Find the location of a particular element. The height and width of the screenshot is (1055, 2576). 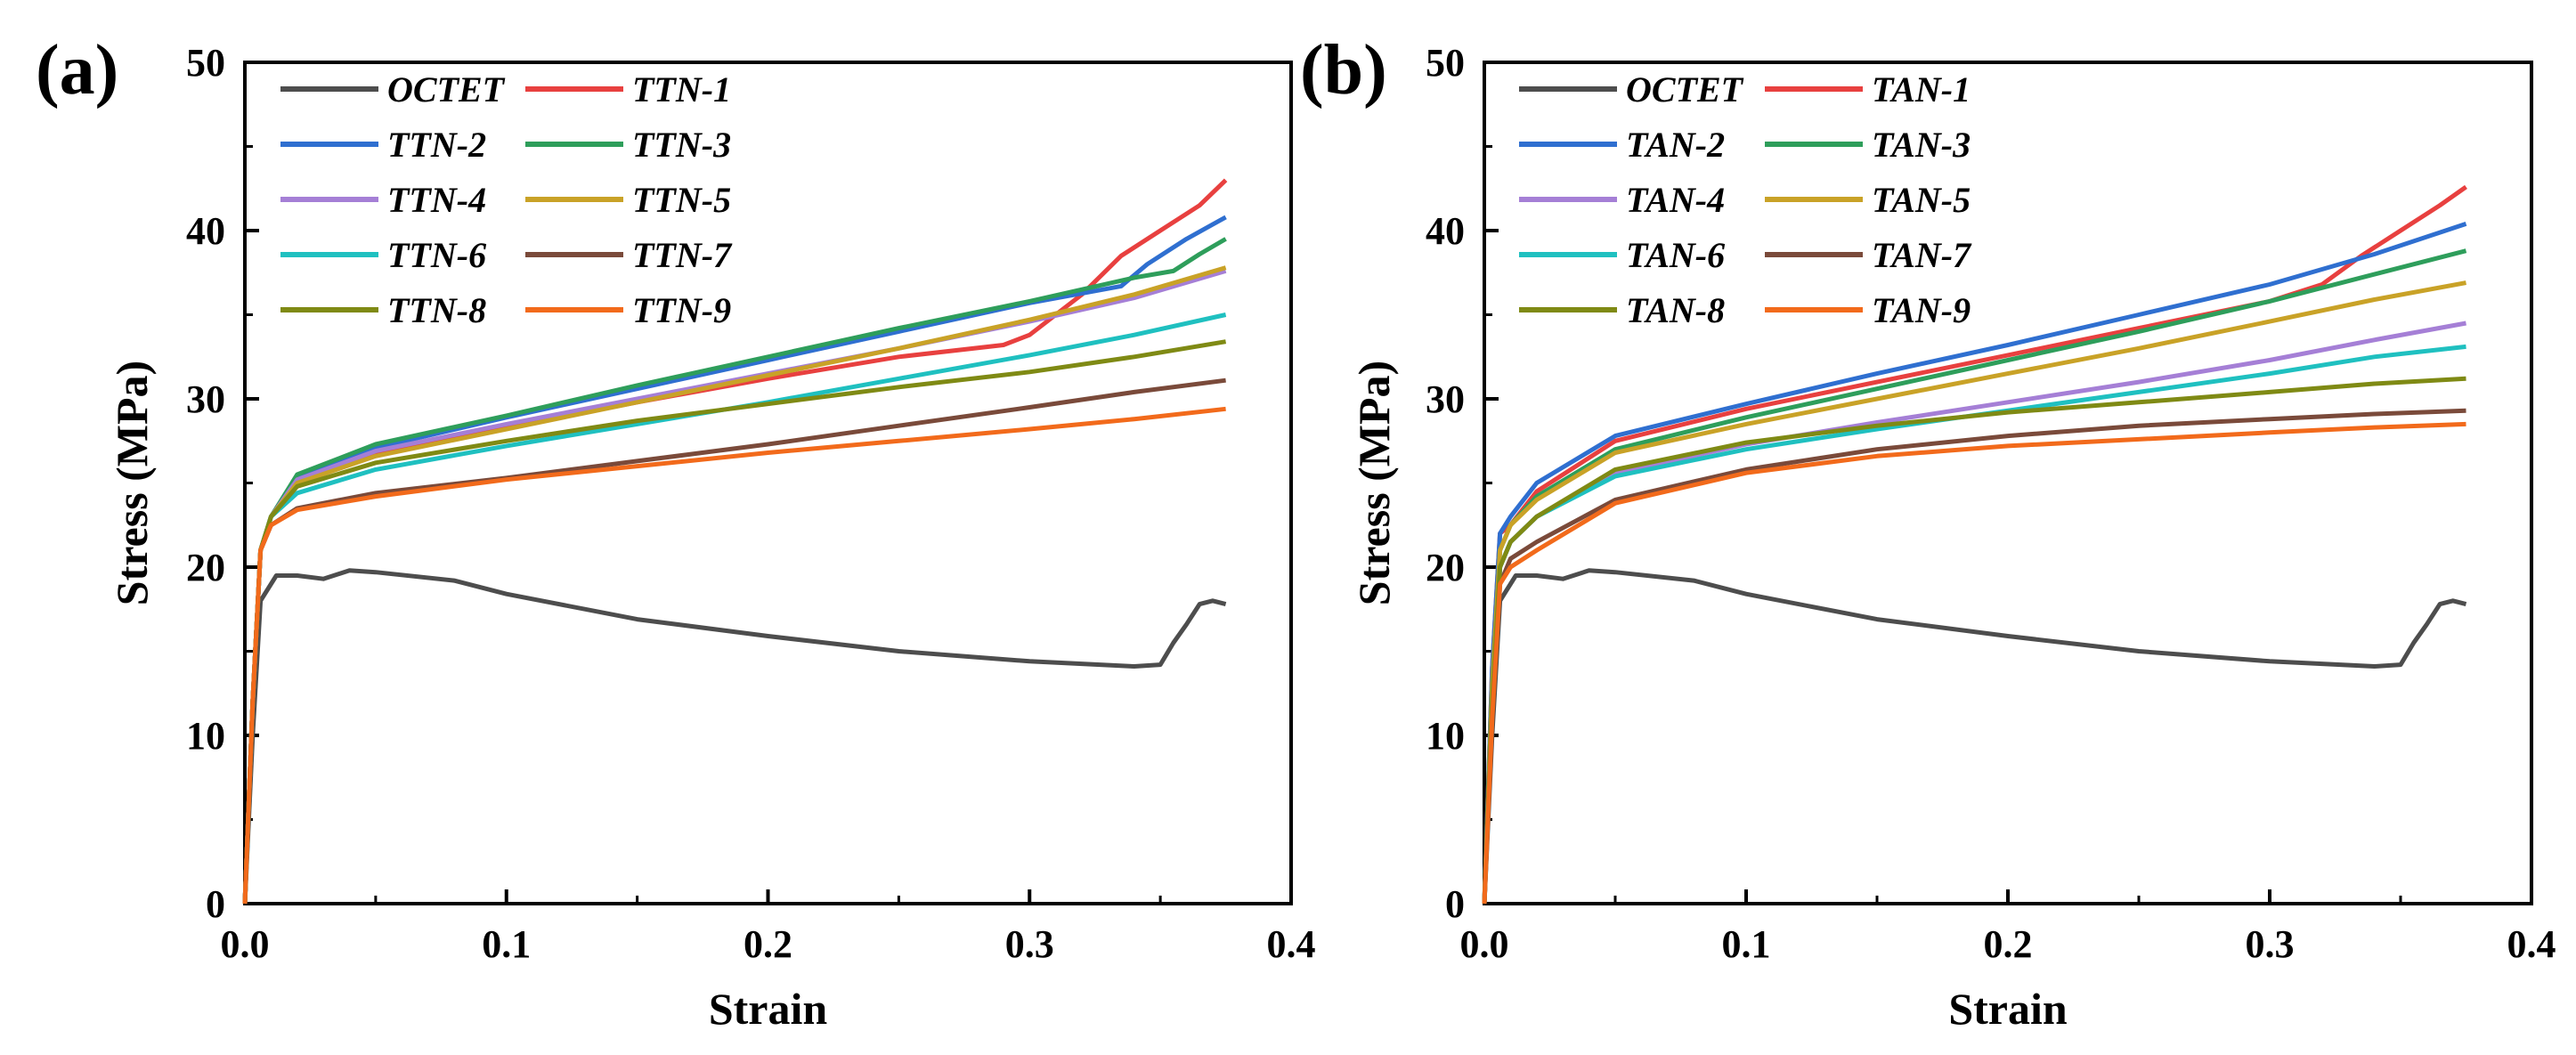

legend-label-tan-4: TAN-4 is located at coordinates (1675, 200).